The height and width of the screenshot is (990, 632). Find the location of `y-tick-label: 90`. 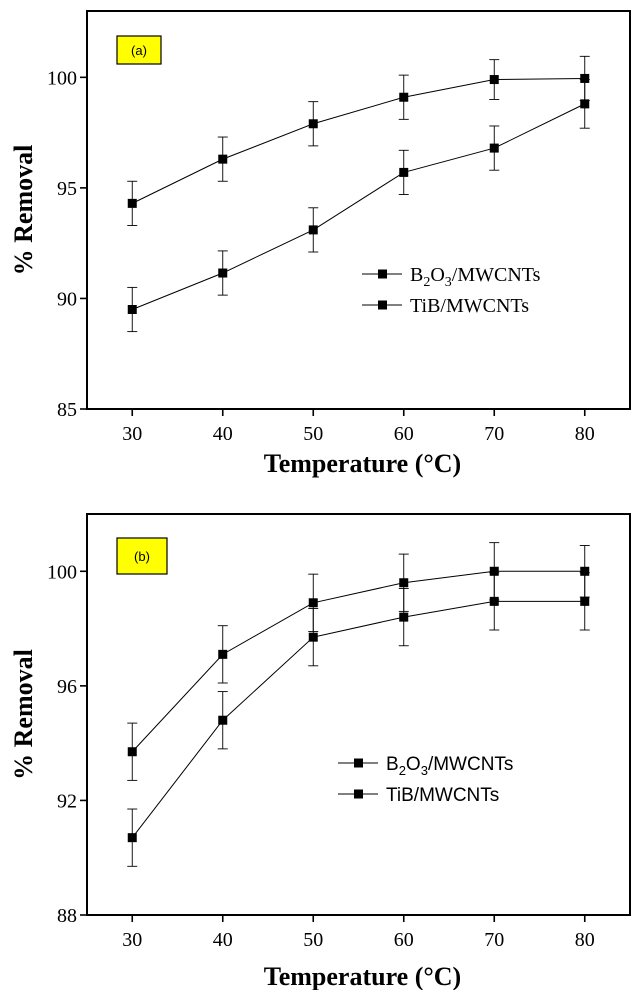

y-tick-label: 90 is located at coordinates (67, 299).